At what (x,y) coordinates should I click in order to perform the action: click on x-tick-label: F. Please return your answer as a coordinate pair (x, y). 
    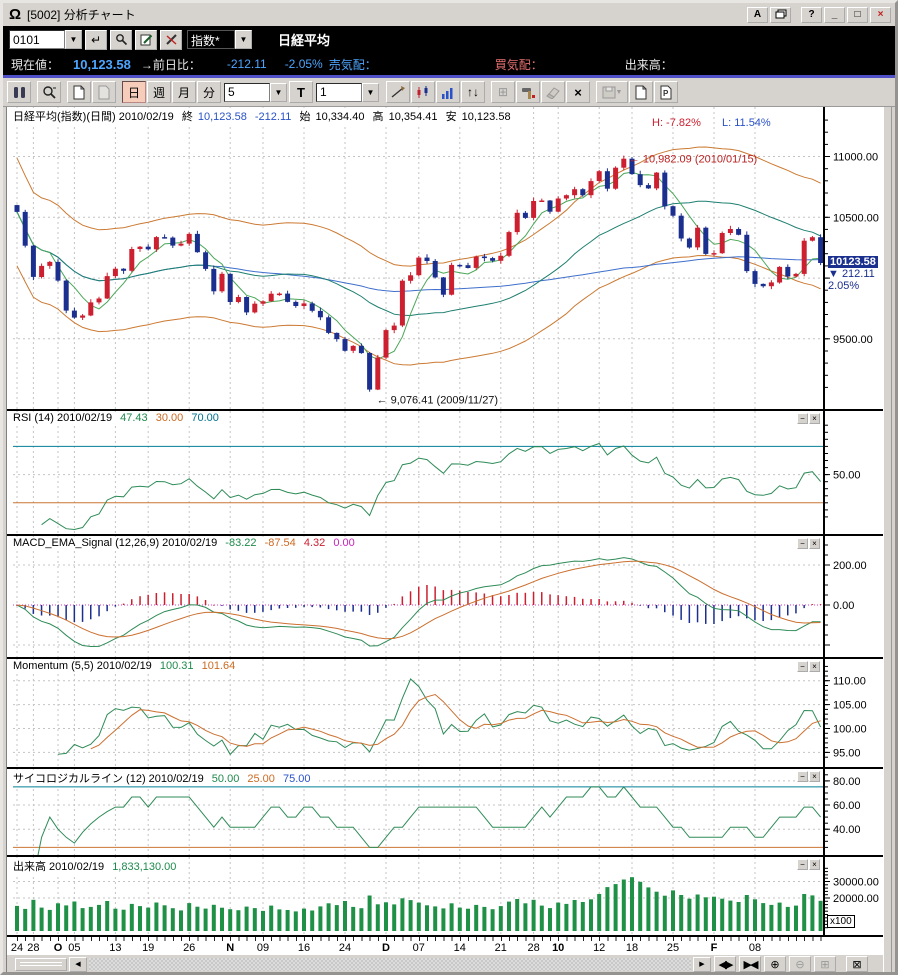
    Looking at the image, I should click on (714, 948).